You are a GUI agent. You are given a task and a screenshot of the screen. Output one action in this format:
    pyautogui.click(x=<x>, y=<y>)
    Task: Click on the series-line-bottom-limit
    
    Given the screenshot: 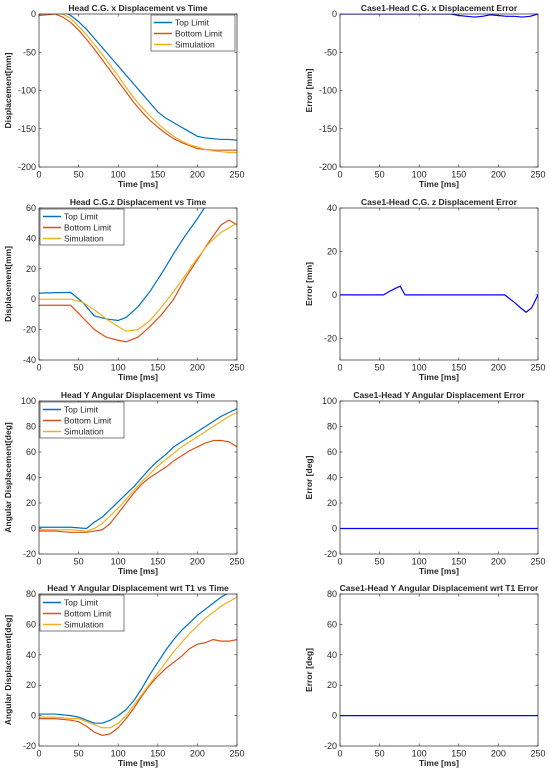 What is the action you would take?
    pyautogui.click(x=138, y=687)
    